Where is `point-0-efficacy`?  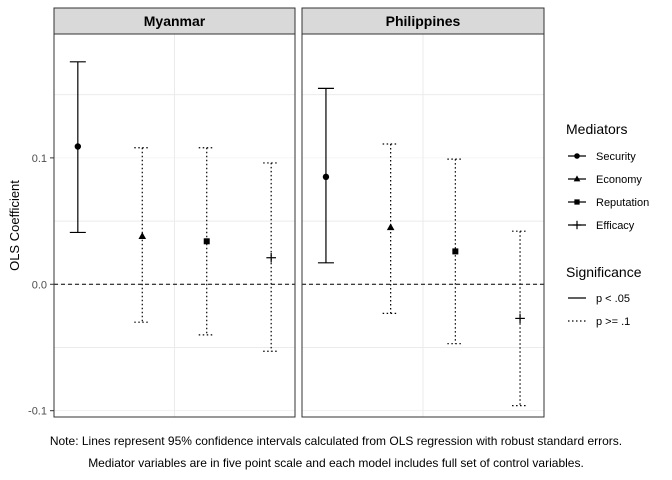
point-0-efficacy is located at coordinates (271, 257).